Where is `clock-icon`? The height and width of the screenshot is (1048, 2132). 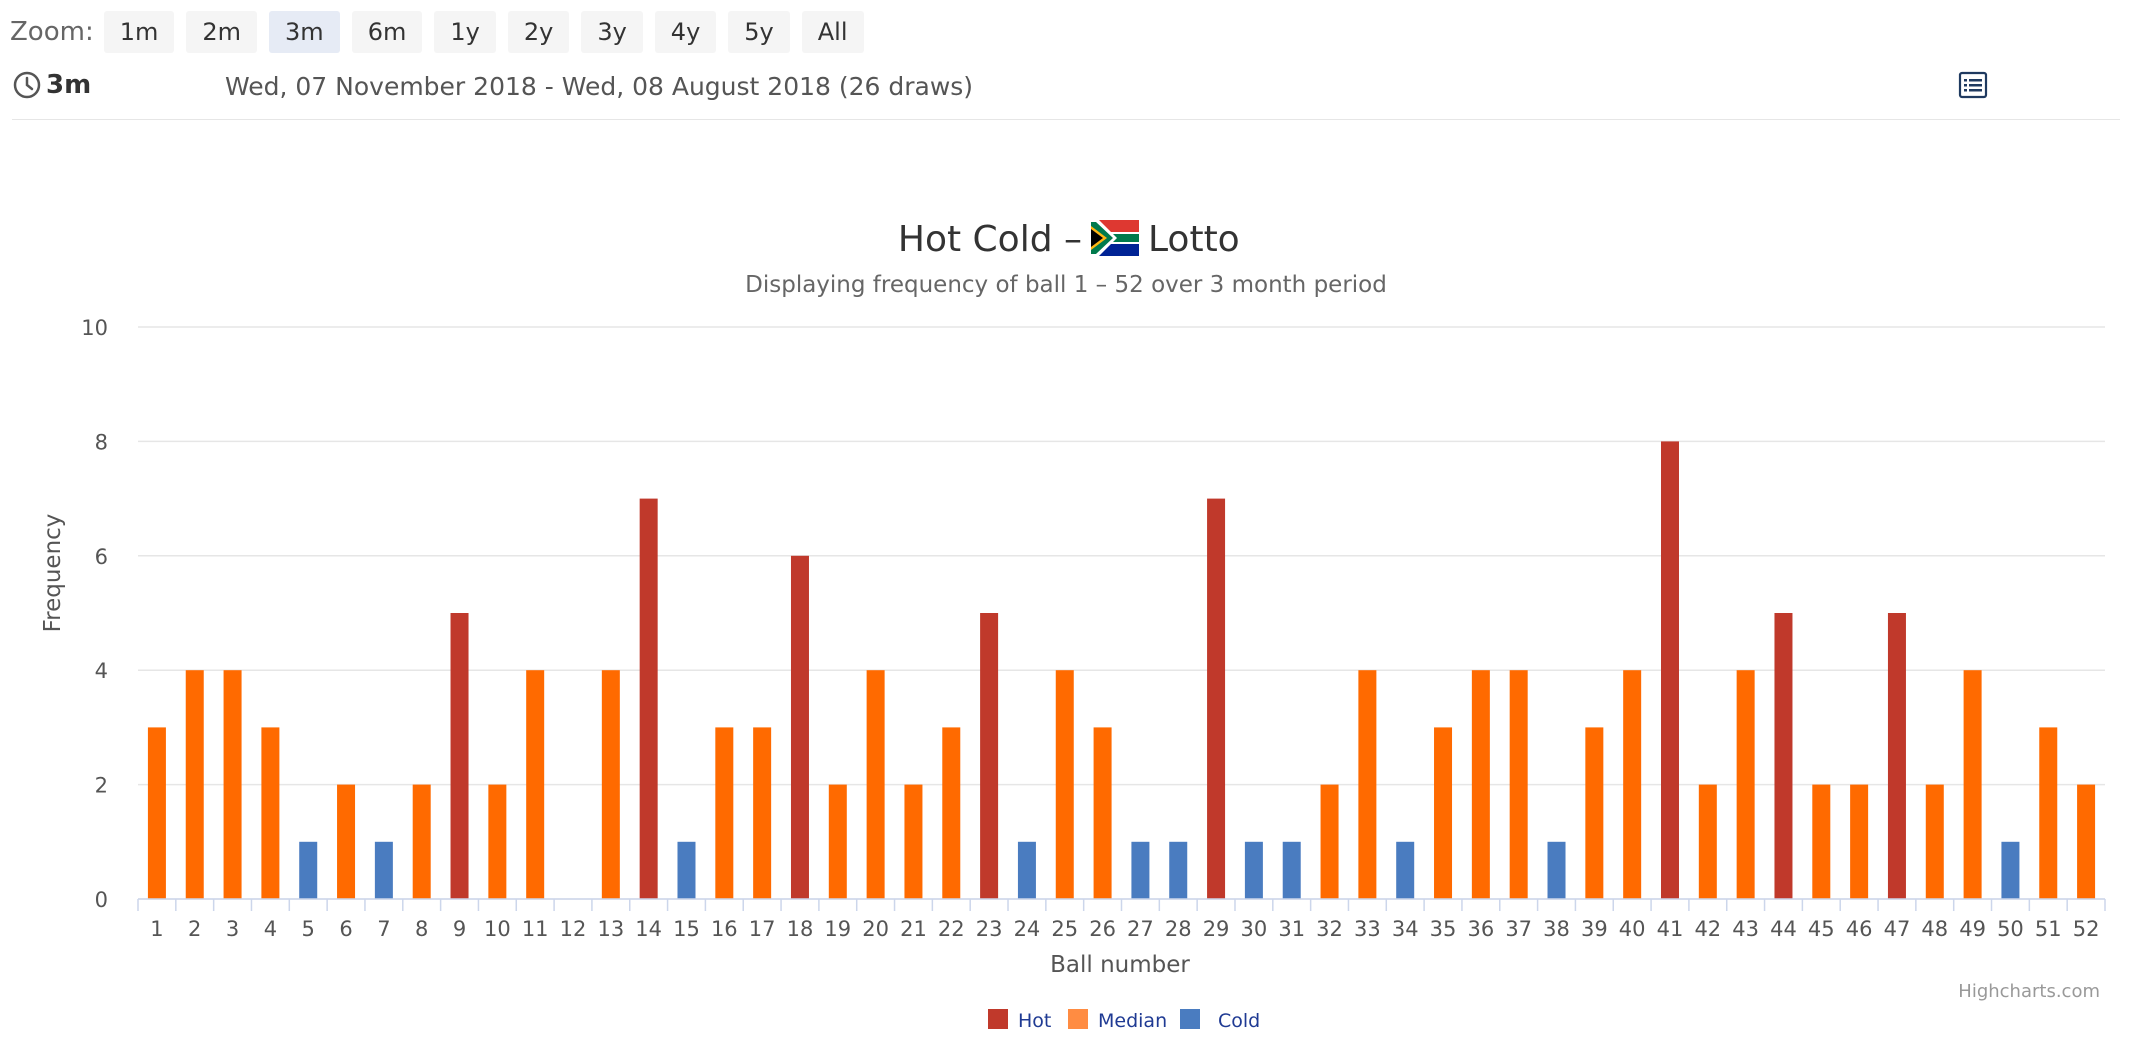
clock-icon is located at coordinates (27, 85).